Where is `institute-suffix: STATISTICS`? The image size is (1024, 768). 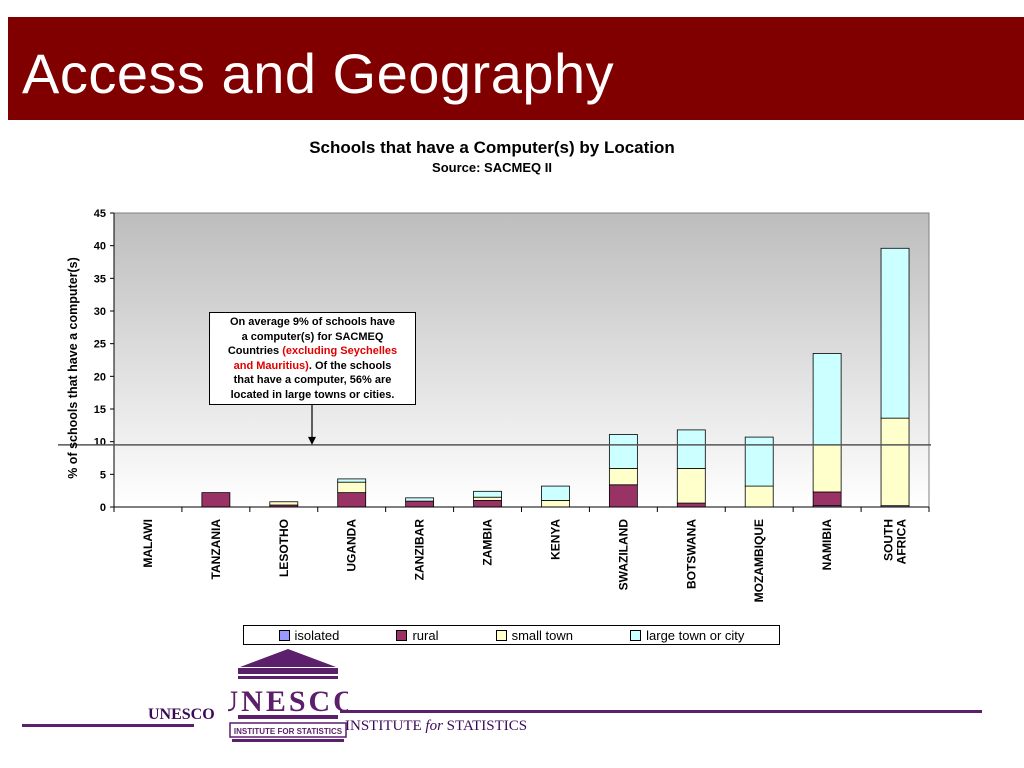 institute-suffix: STATISTICS is located at coordinates (485, 726).